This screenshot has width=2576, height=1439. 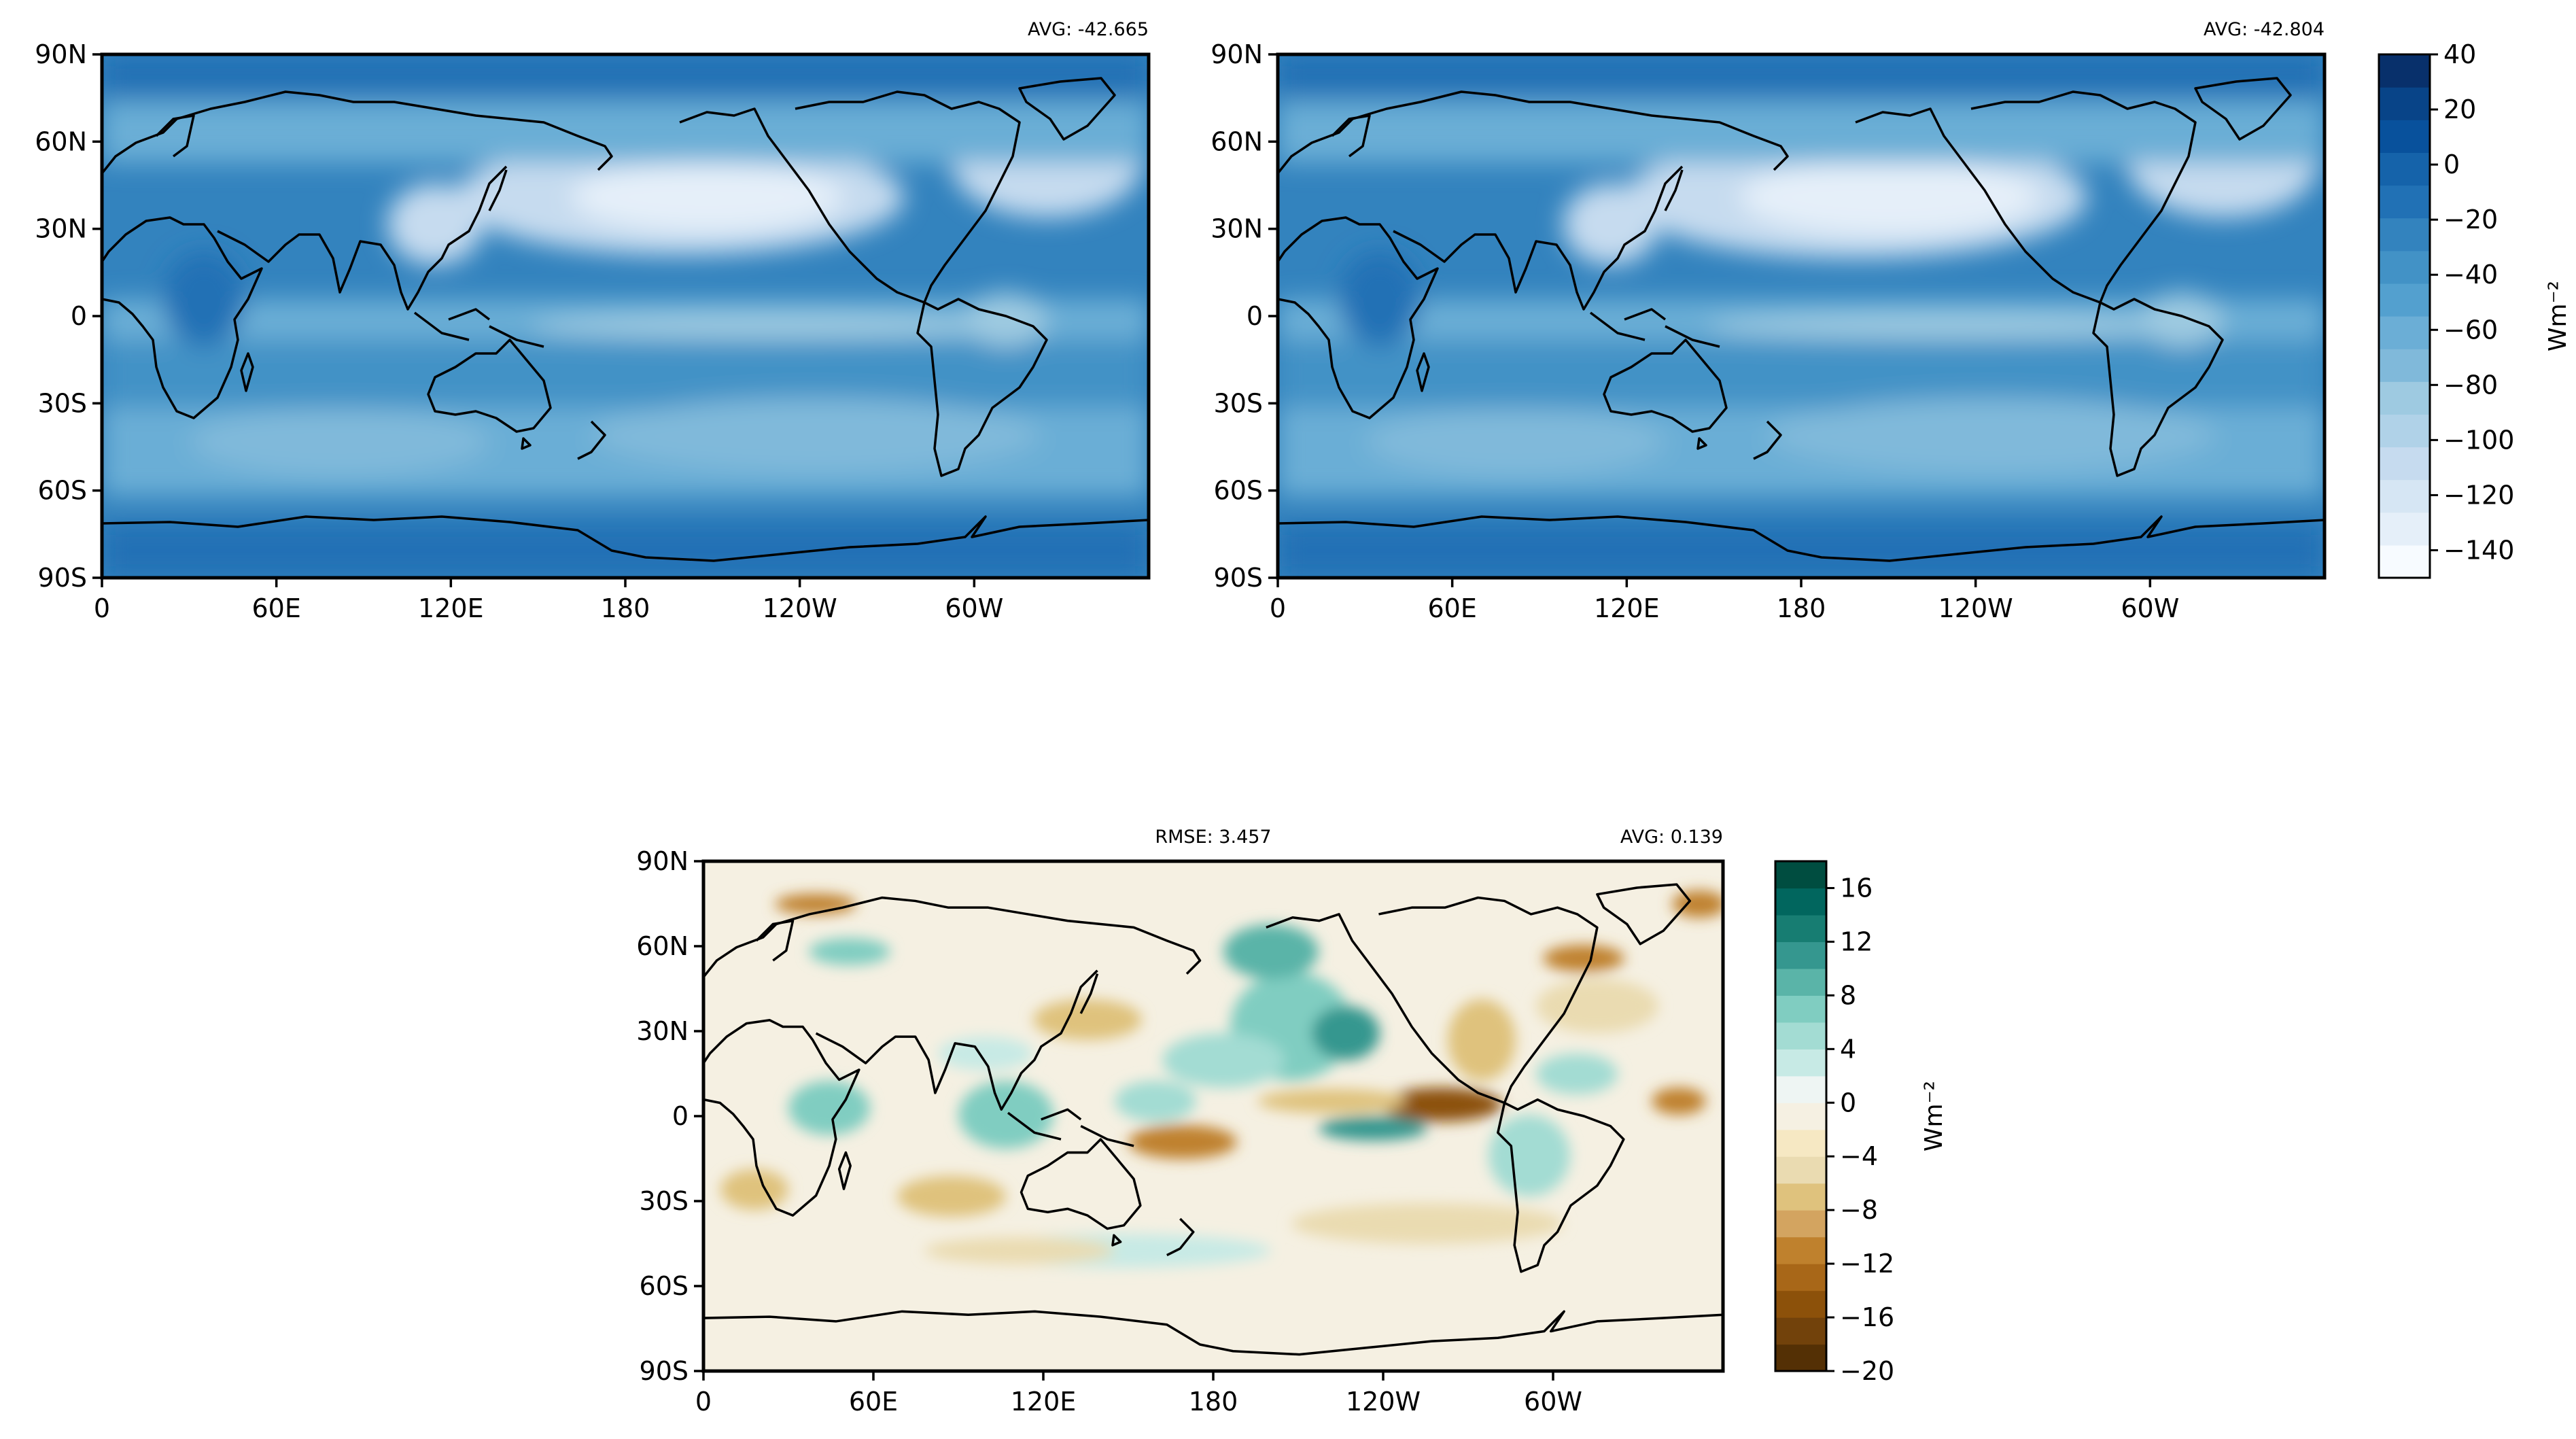 What do you see at coordinates (1861, 1123) in the screenshot?
I see `colorbar-brbg: 16 12 8 4 0 −4 −8 −12 −16 −20 Wm⁻²` at bounding box center [1861, 1123].